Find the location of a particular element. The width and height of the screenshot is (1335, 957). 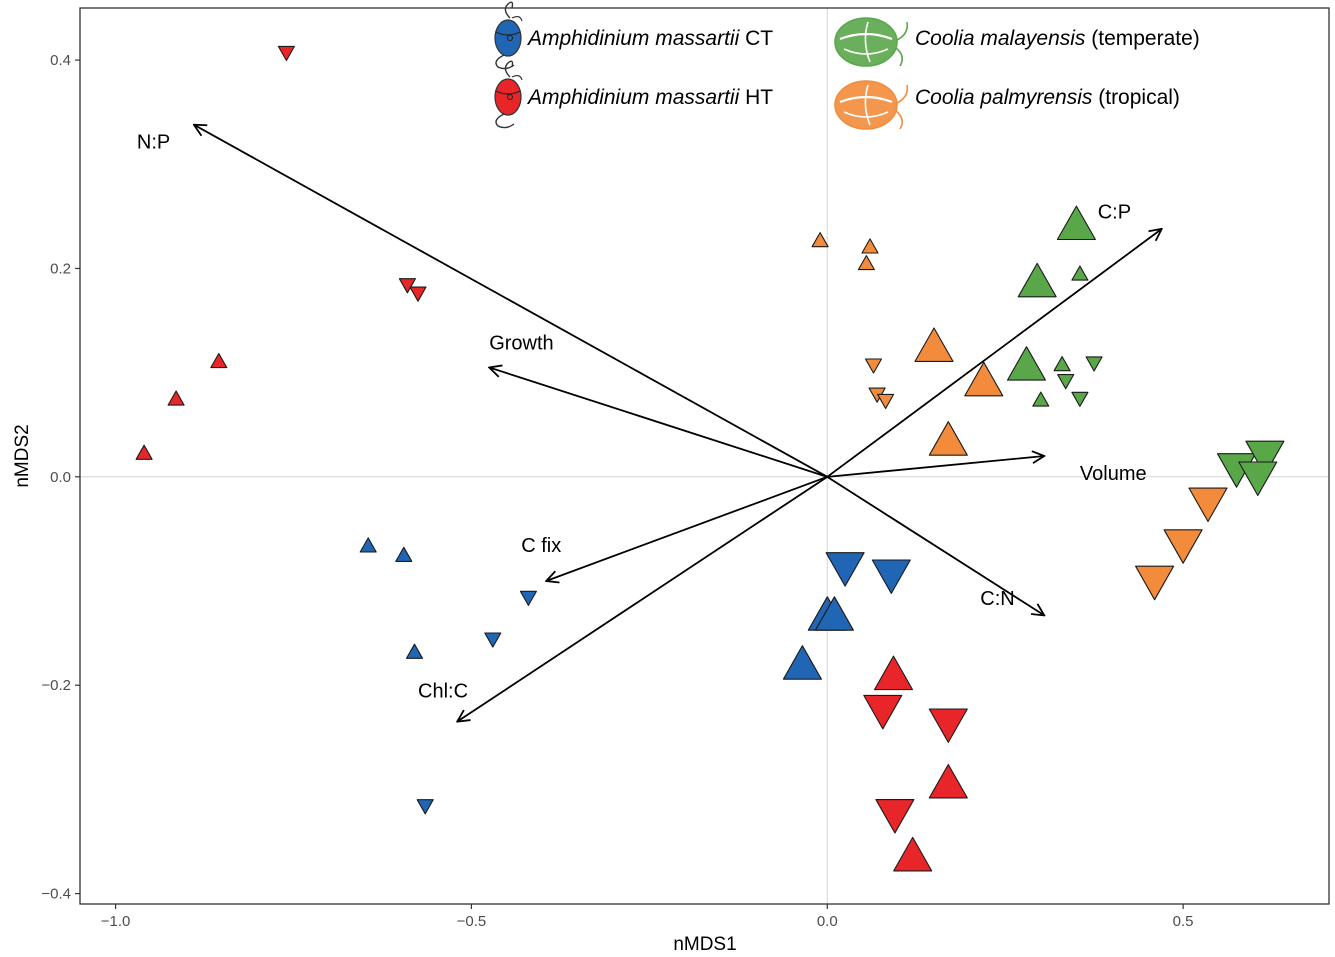

legend-entry-0: Amphidinium massartii CT is located at coordinates (633, 35).